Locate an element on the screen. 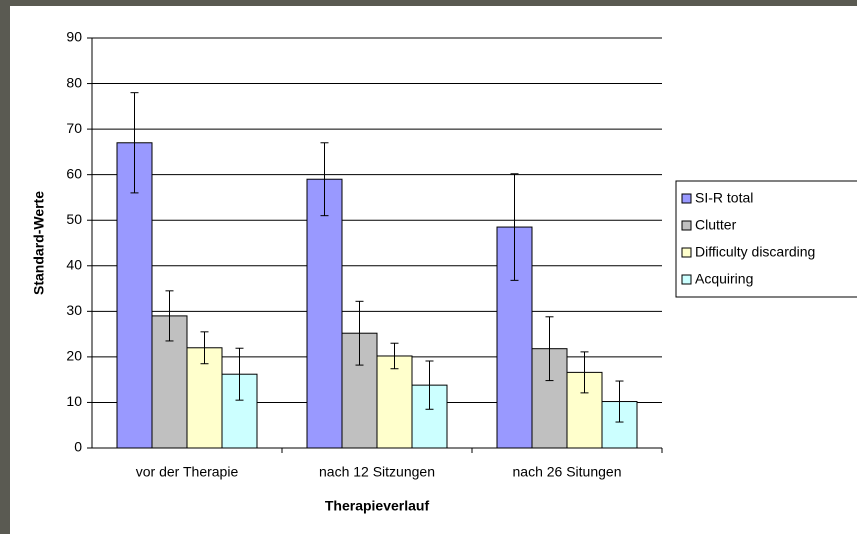 The height and width of the screenshot is (534, 857). x-axis-title: Therapieverlauf is located at coordinates (377, 506).